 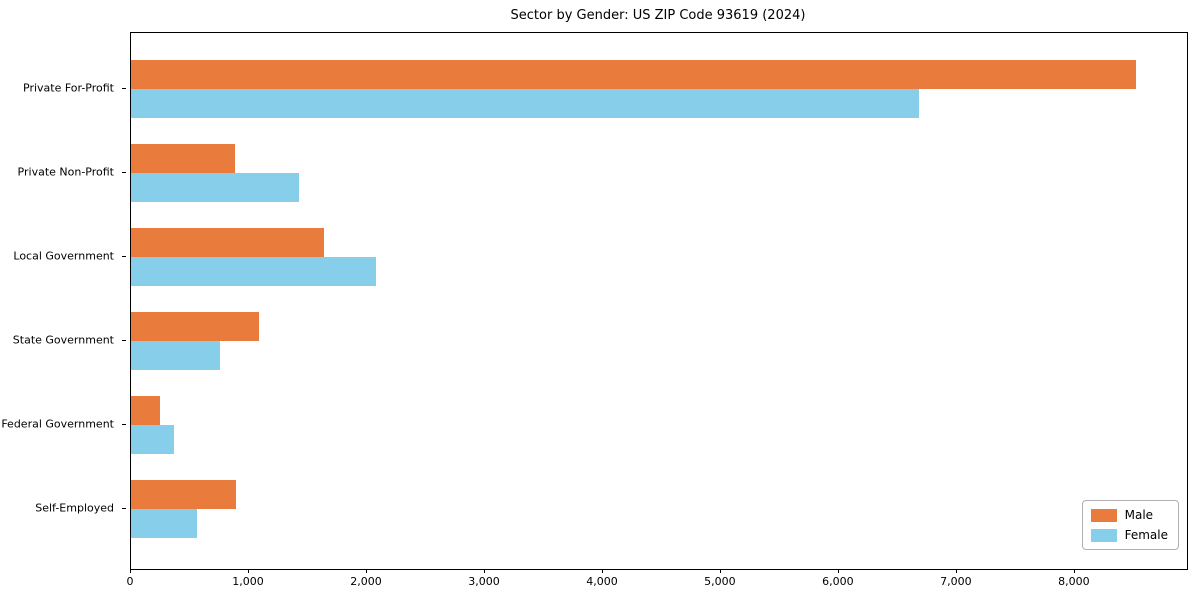 I want to click on category-label: State Government, so click(x=63, y=340).